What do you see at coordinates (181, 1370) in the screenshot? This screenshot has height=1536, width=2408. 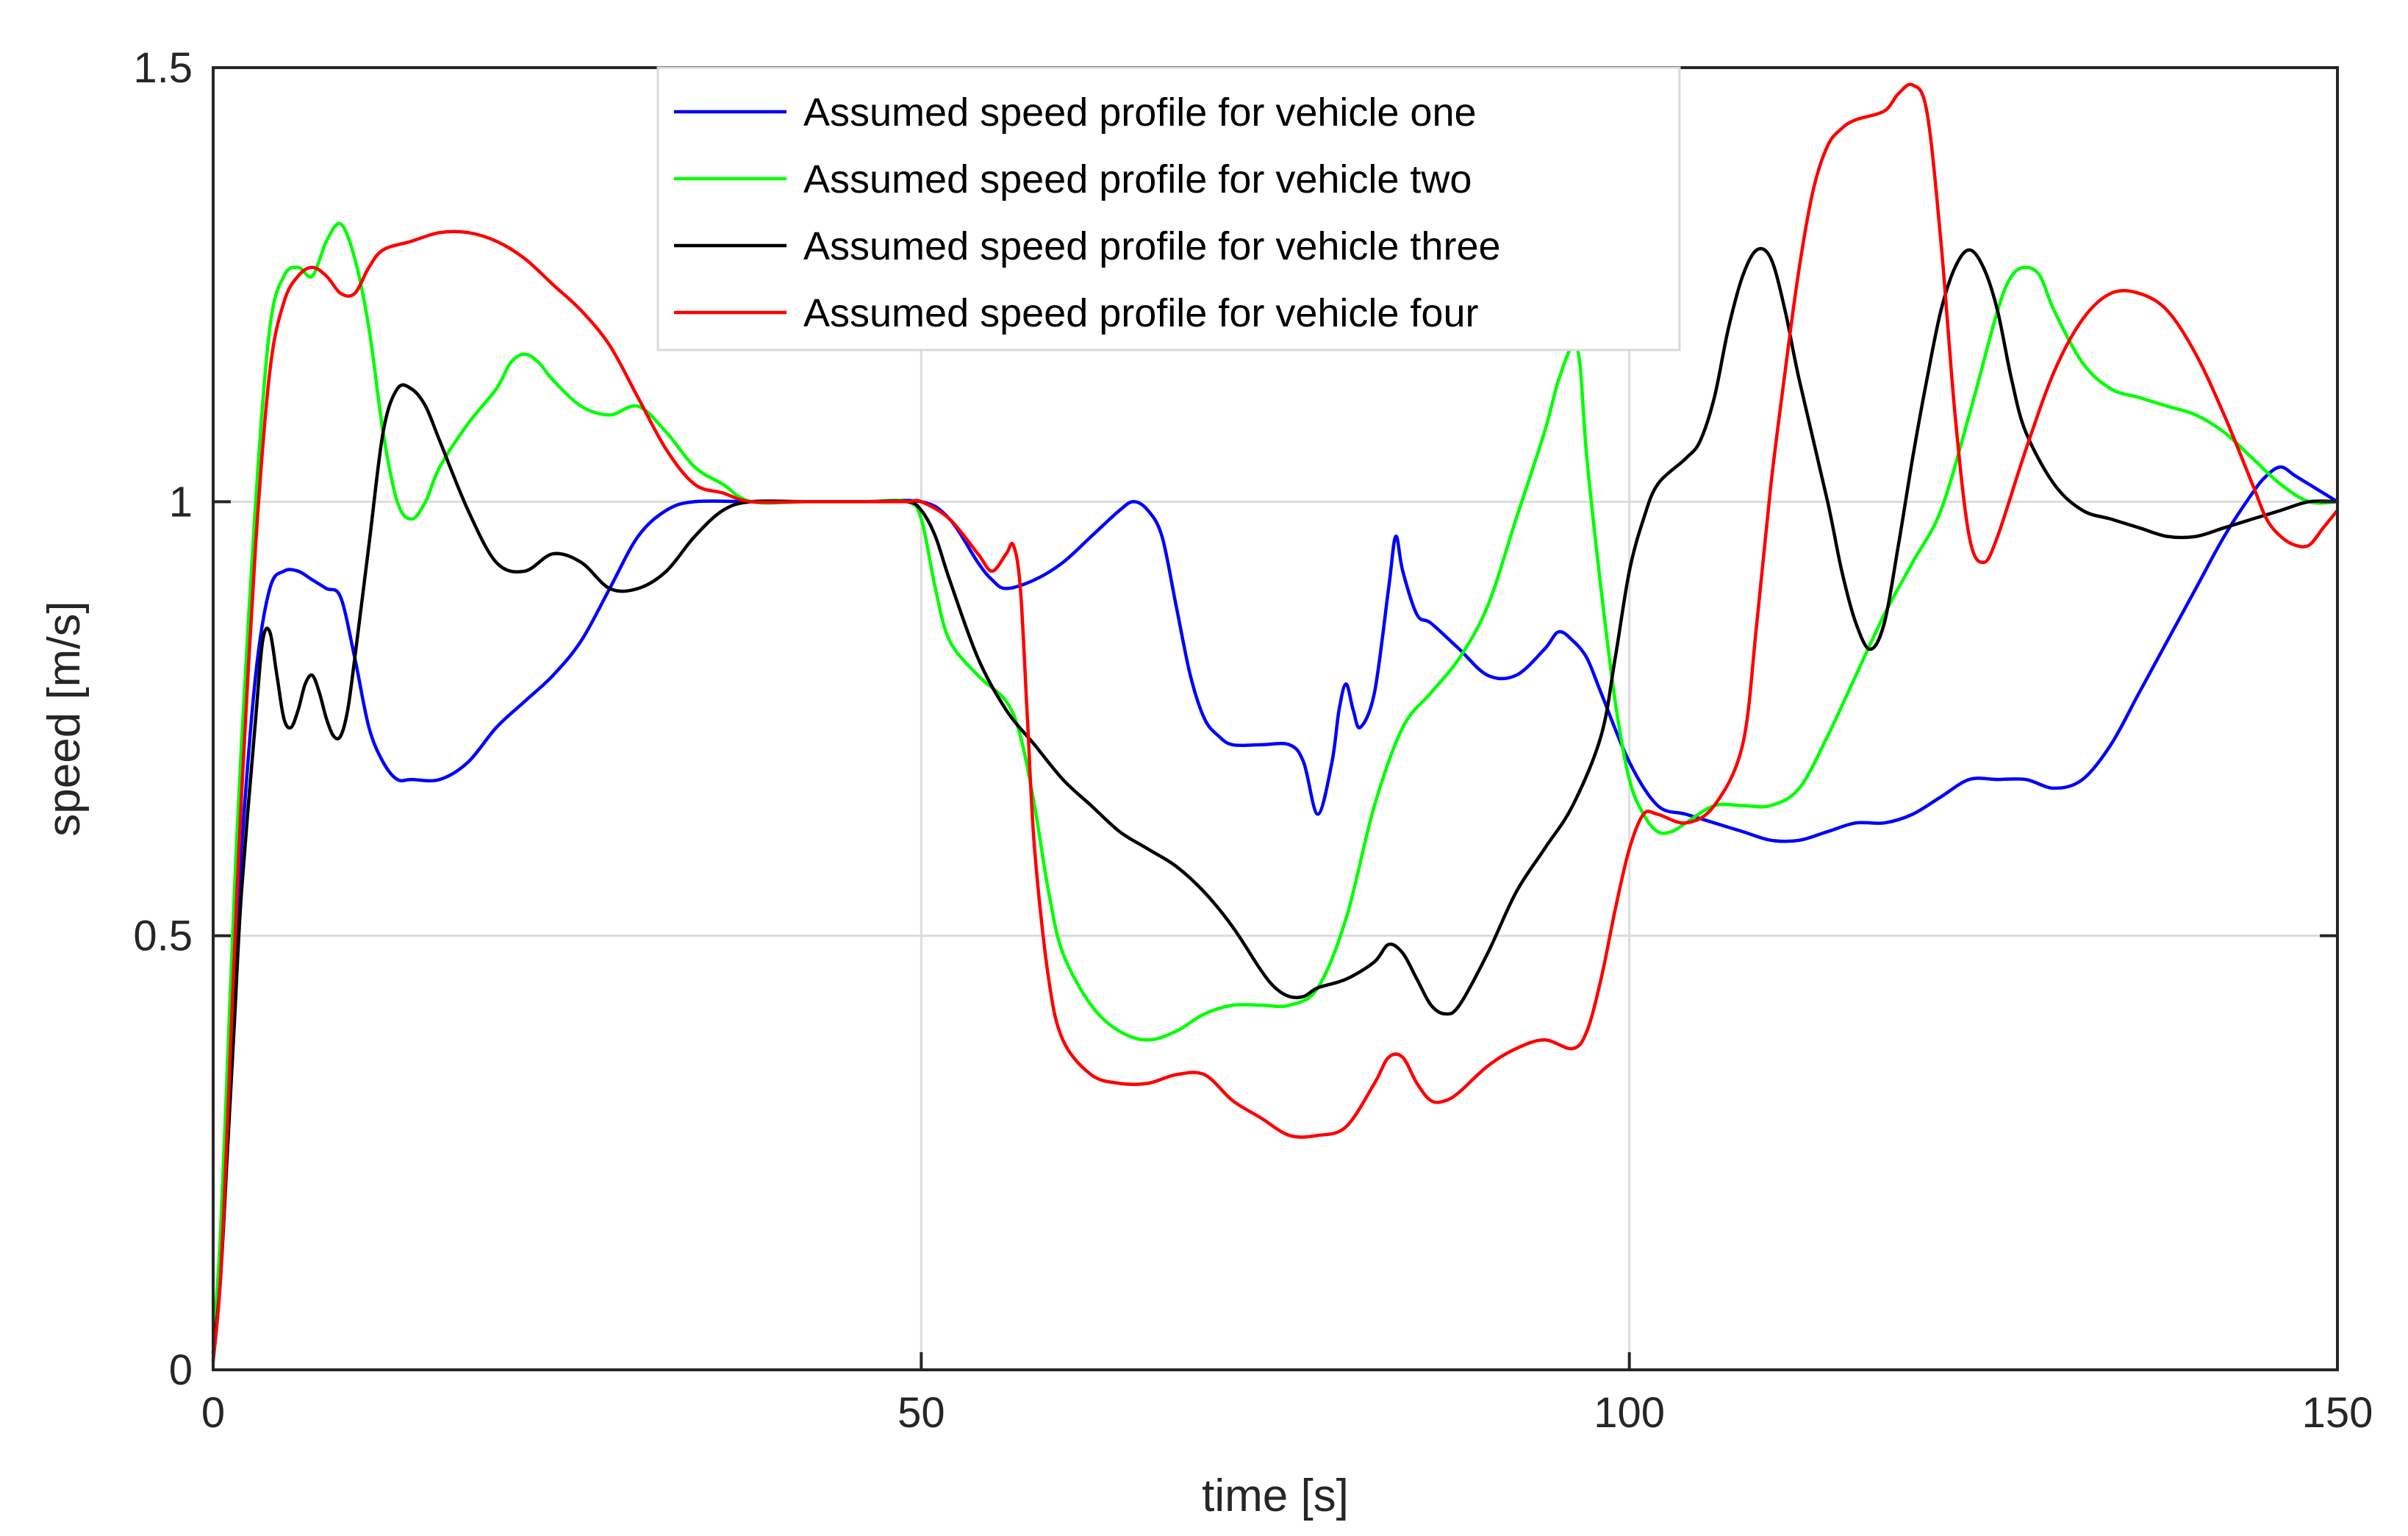 I see `y-tick-label: 0` at bounding box center [181, 1370].